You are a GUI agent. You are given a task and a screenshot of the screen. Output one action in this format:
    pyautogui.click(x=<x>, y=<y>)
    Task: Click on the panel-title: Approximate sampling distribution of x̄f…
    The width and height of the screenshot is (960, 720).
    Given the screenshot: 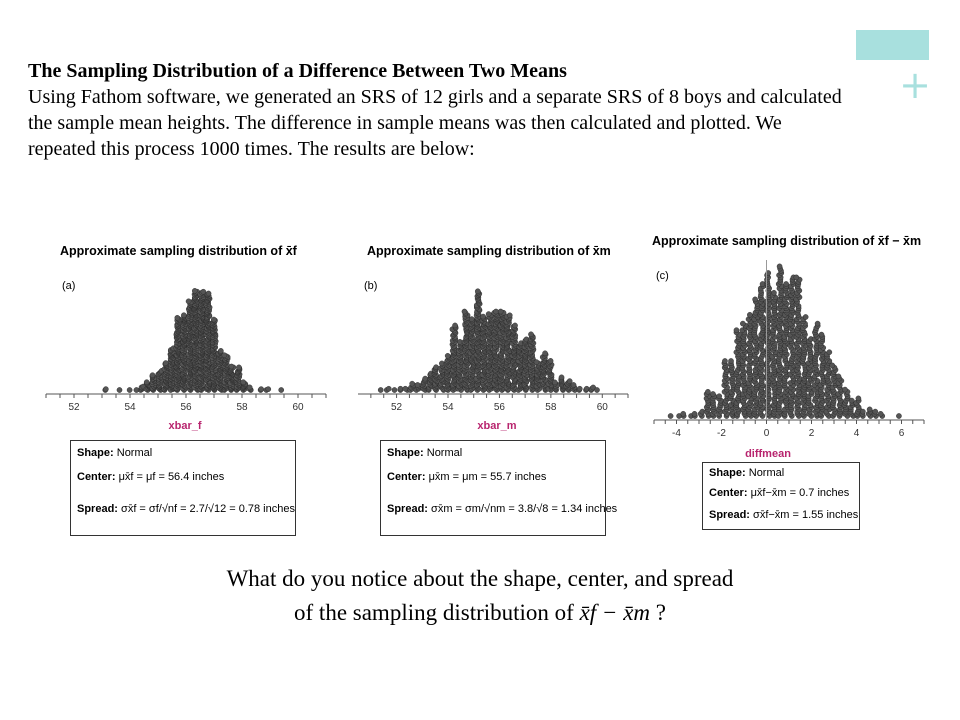 What is the action you would take?
    pyautogui.click(x=787, y=241)
    